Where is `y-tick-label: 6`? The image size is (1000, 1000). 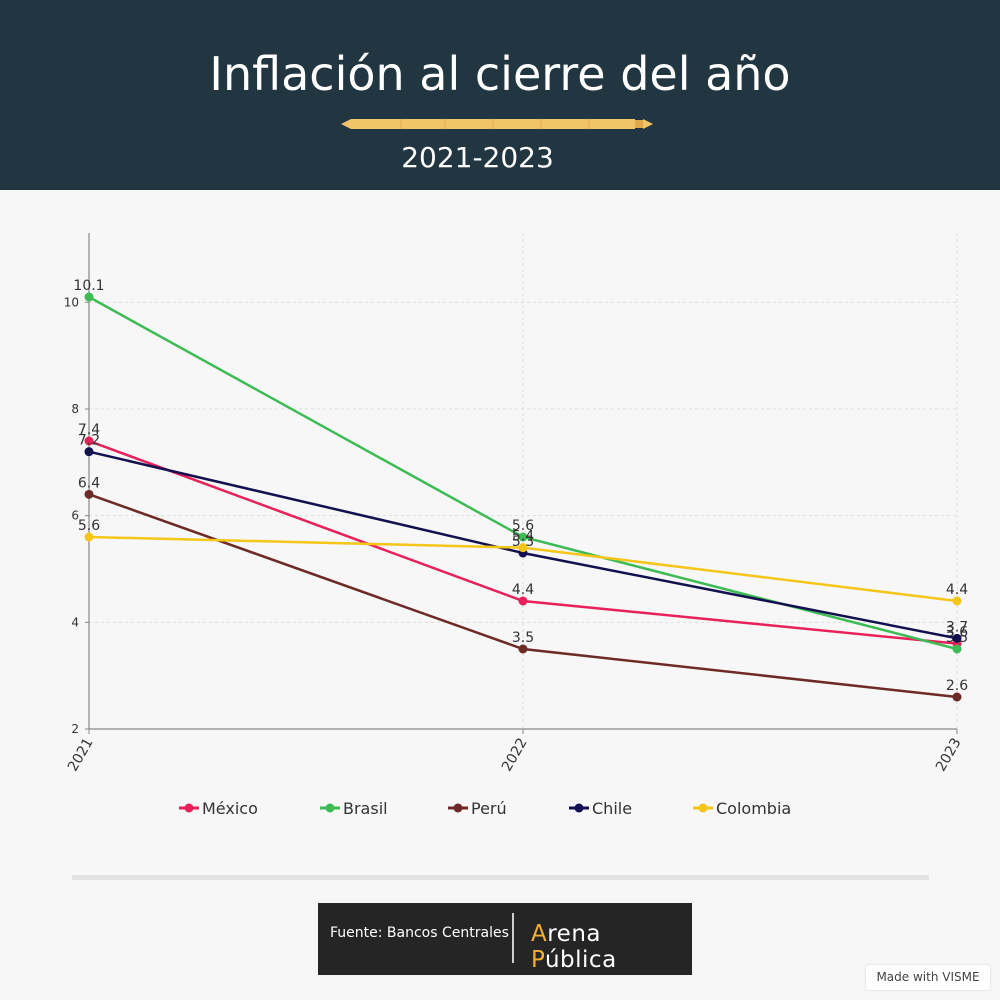 y-tick-label: 6 is located at coordinates (75, 516).